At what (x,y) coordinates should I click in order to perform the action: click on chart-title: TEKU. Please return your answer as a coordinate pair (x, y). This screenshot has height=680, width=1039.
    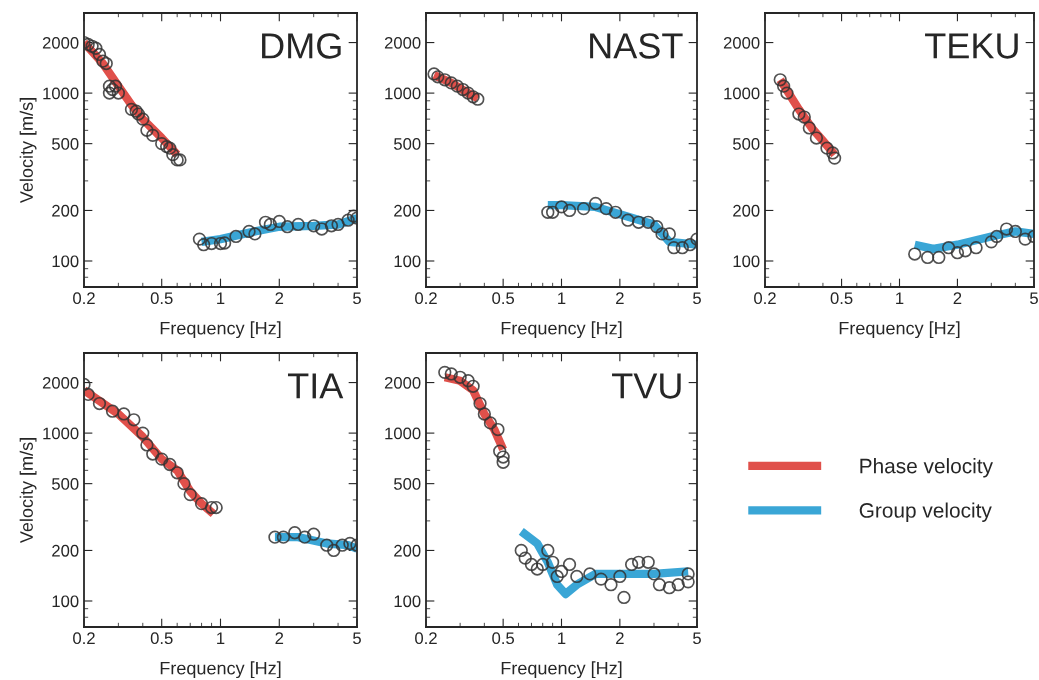
    Looking at the image, I should click on (971, 46).